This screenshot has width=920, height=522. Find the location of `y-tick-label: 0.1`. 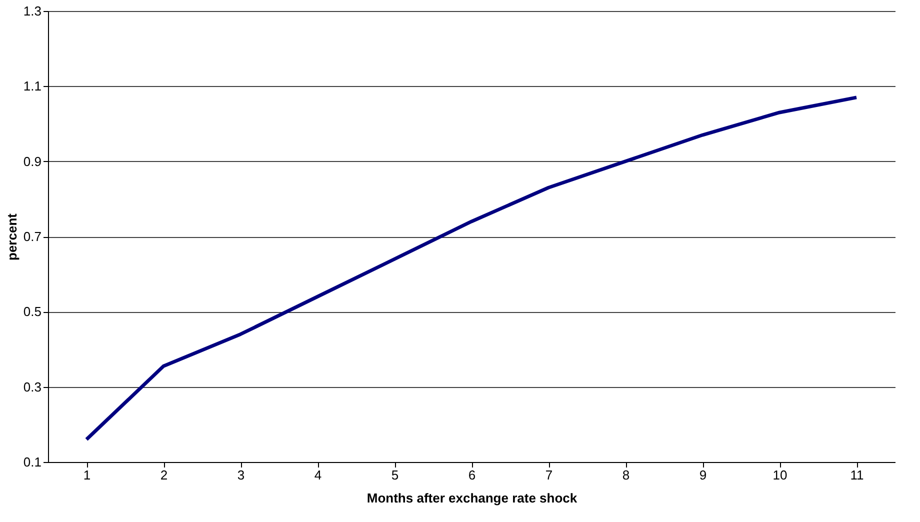

y-tick-label: 0.1 is located at coordinates (32, 462).